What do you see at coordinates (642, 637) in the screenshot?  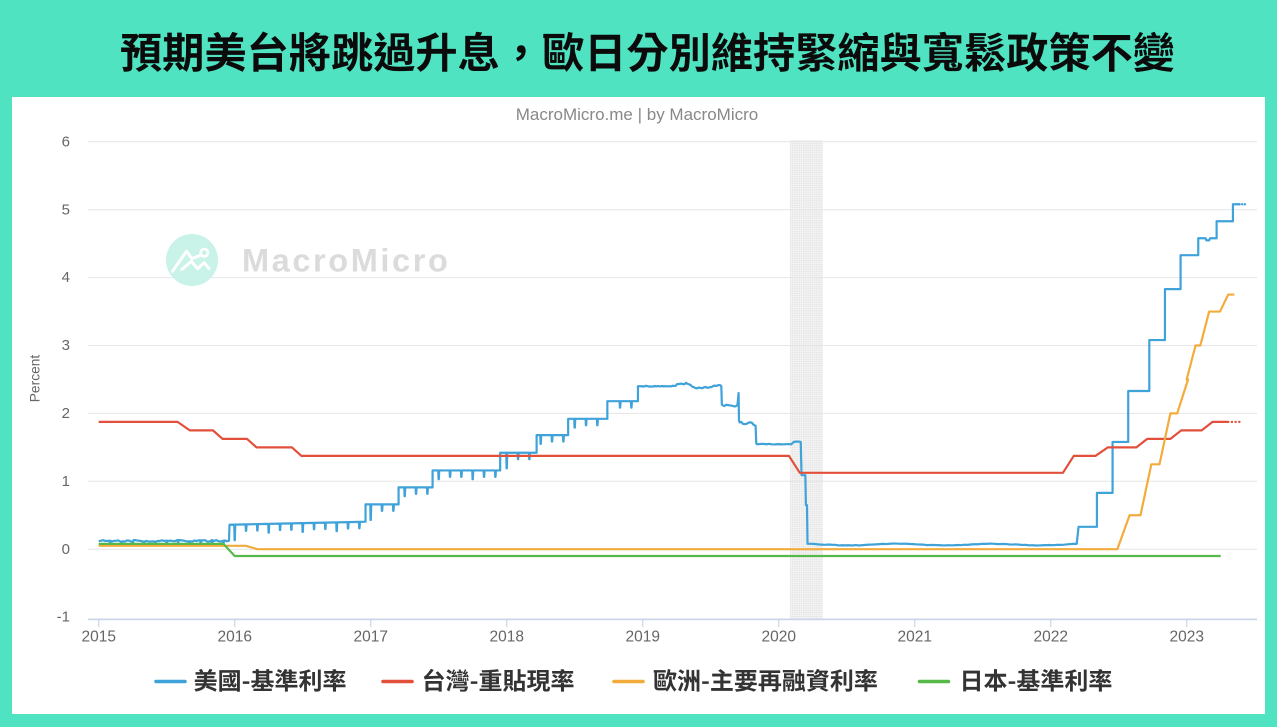 I see `svg-text: 2019` at bounding box center [642, 637].